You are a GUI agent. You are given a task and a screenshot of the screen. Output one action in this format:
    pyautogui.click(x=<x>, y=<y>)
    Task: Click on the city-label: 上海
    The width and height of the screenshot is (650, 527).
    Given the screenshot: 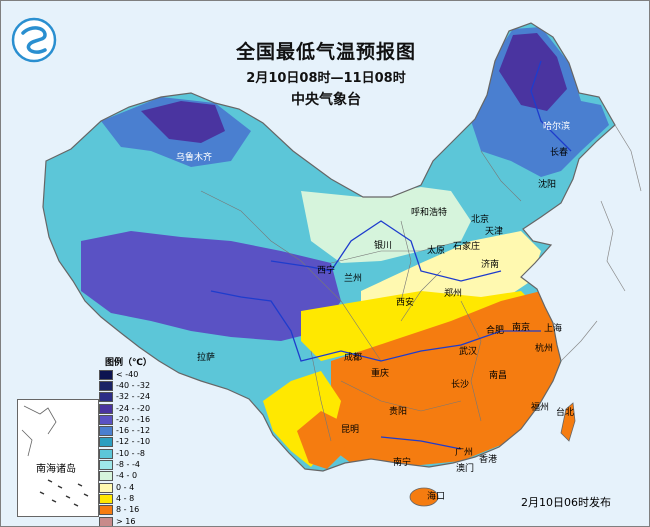 What is the action you would take?
    pyautogui.click(x=553, y=329)
    